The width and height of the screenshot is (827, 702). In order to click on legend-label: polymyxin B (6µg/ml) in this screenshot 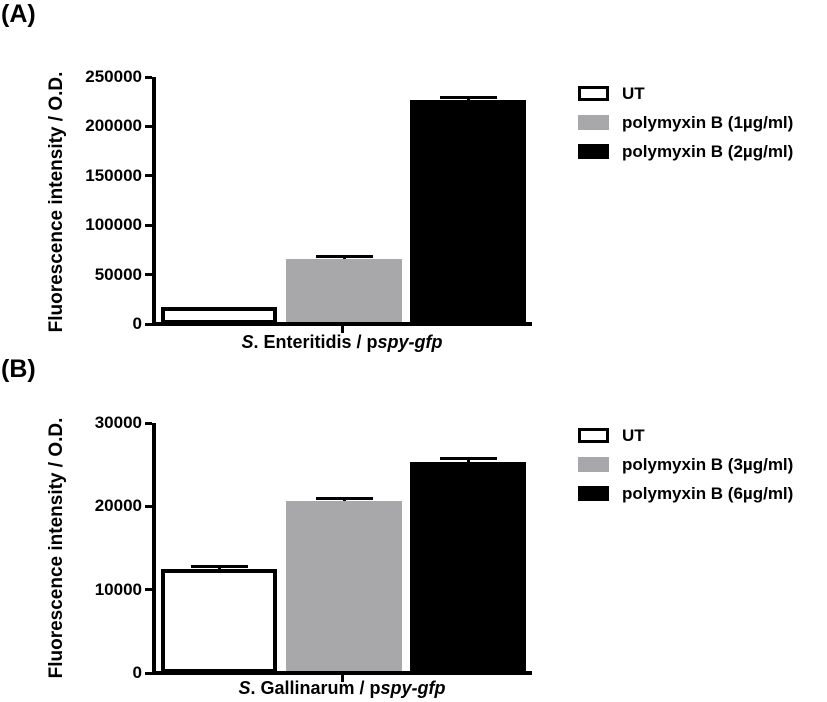, I will do `click(708, 493)`.